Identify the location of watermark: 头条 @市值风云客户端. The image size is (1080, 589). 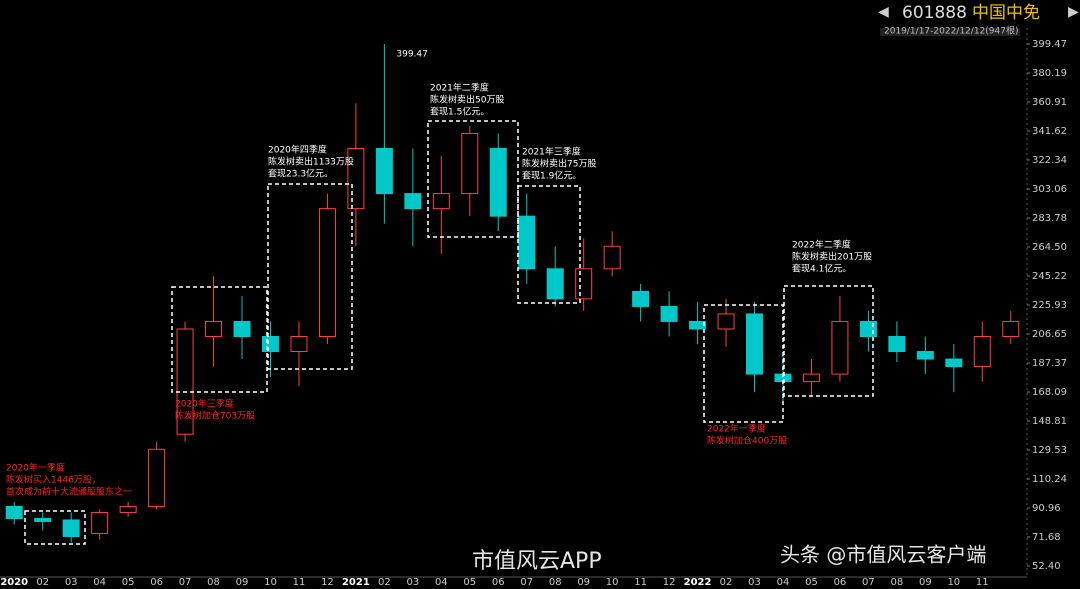
(883, 555).